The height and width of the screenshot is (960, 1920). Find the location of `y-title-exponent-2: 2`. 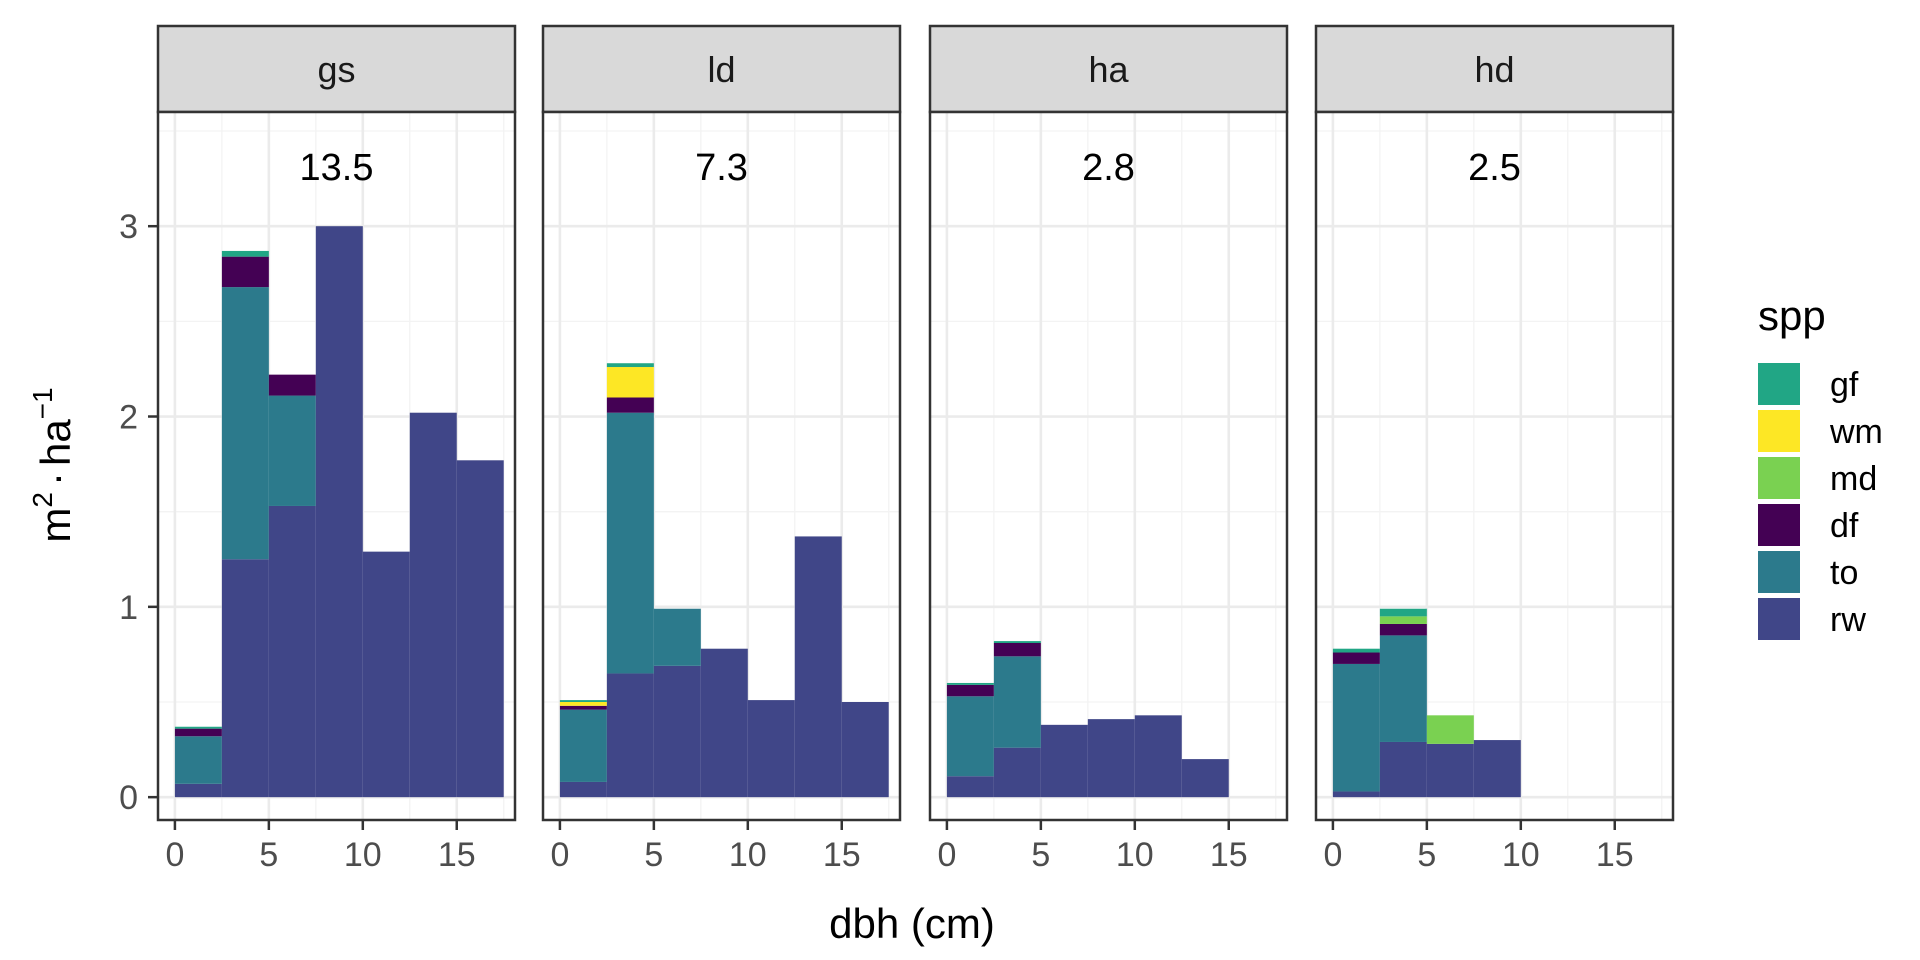

y-title-exponent-2: 2 is located at coordinates (42, 500).